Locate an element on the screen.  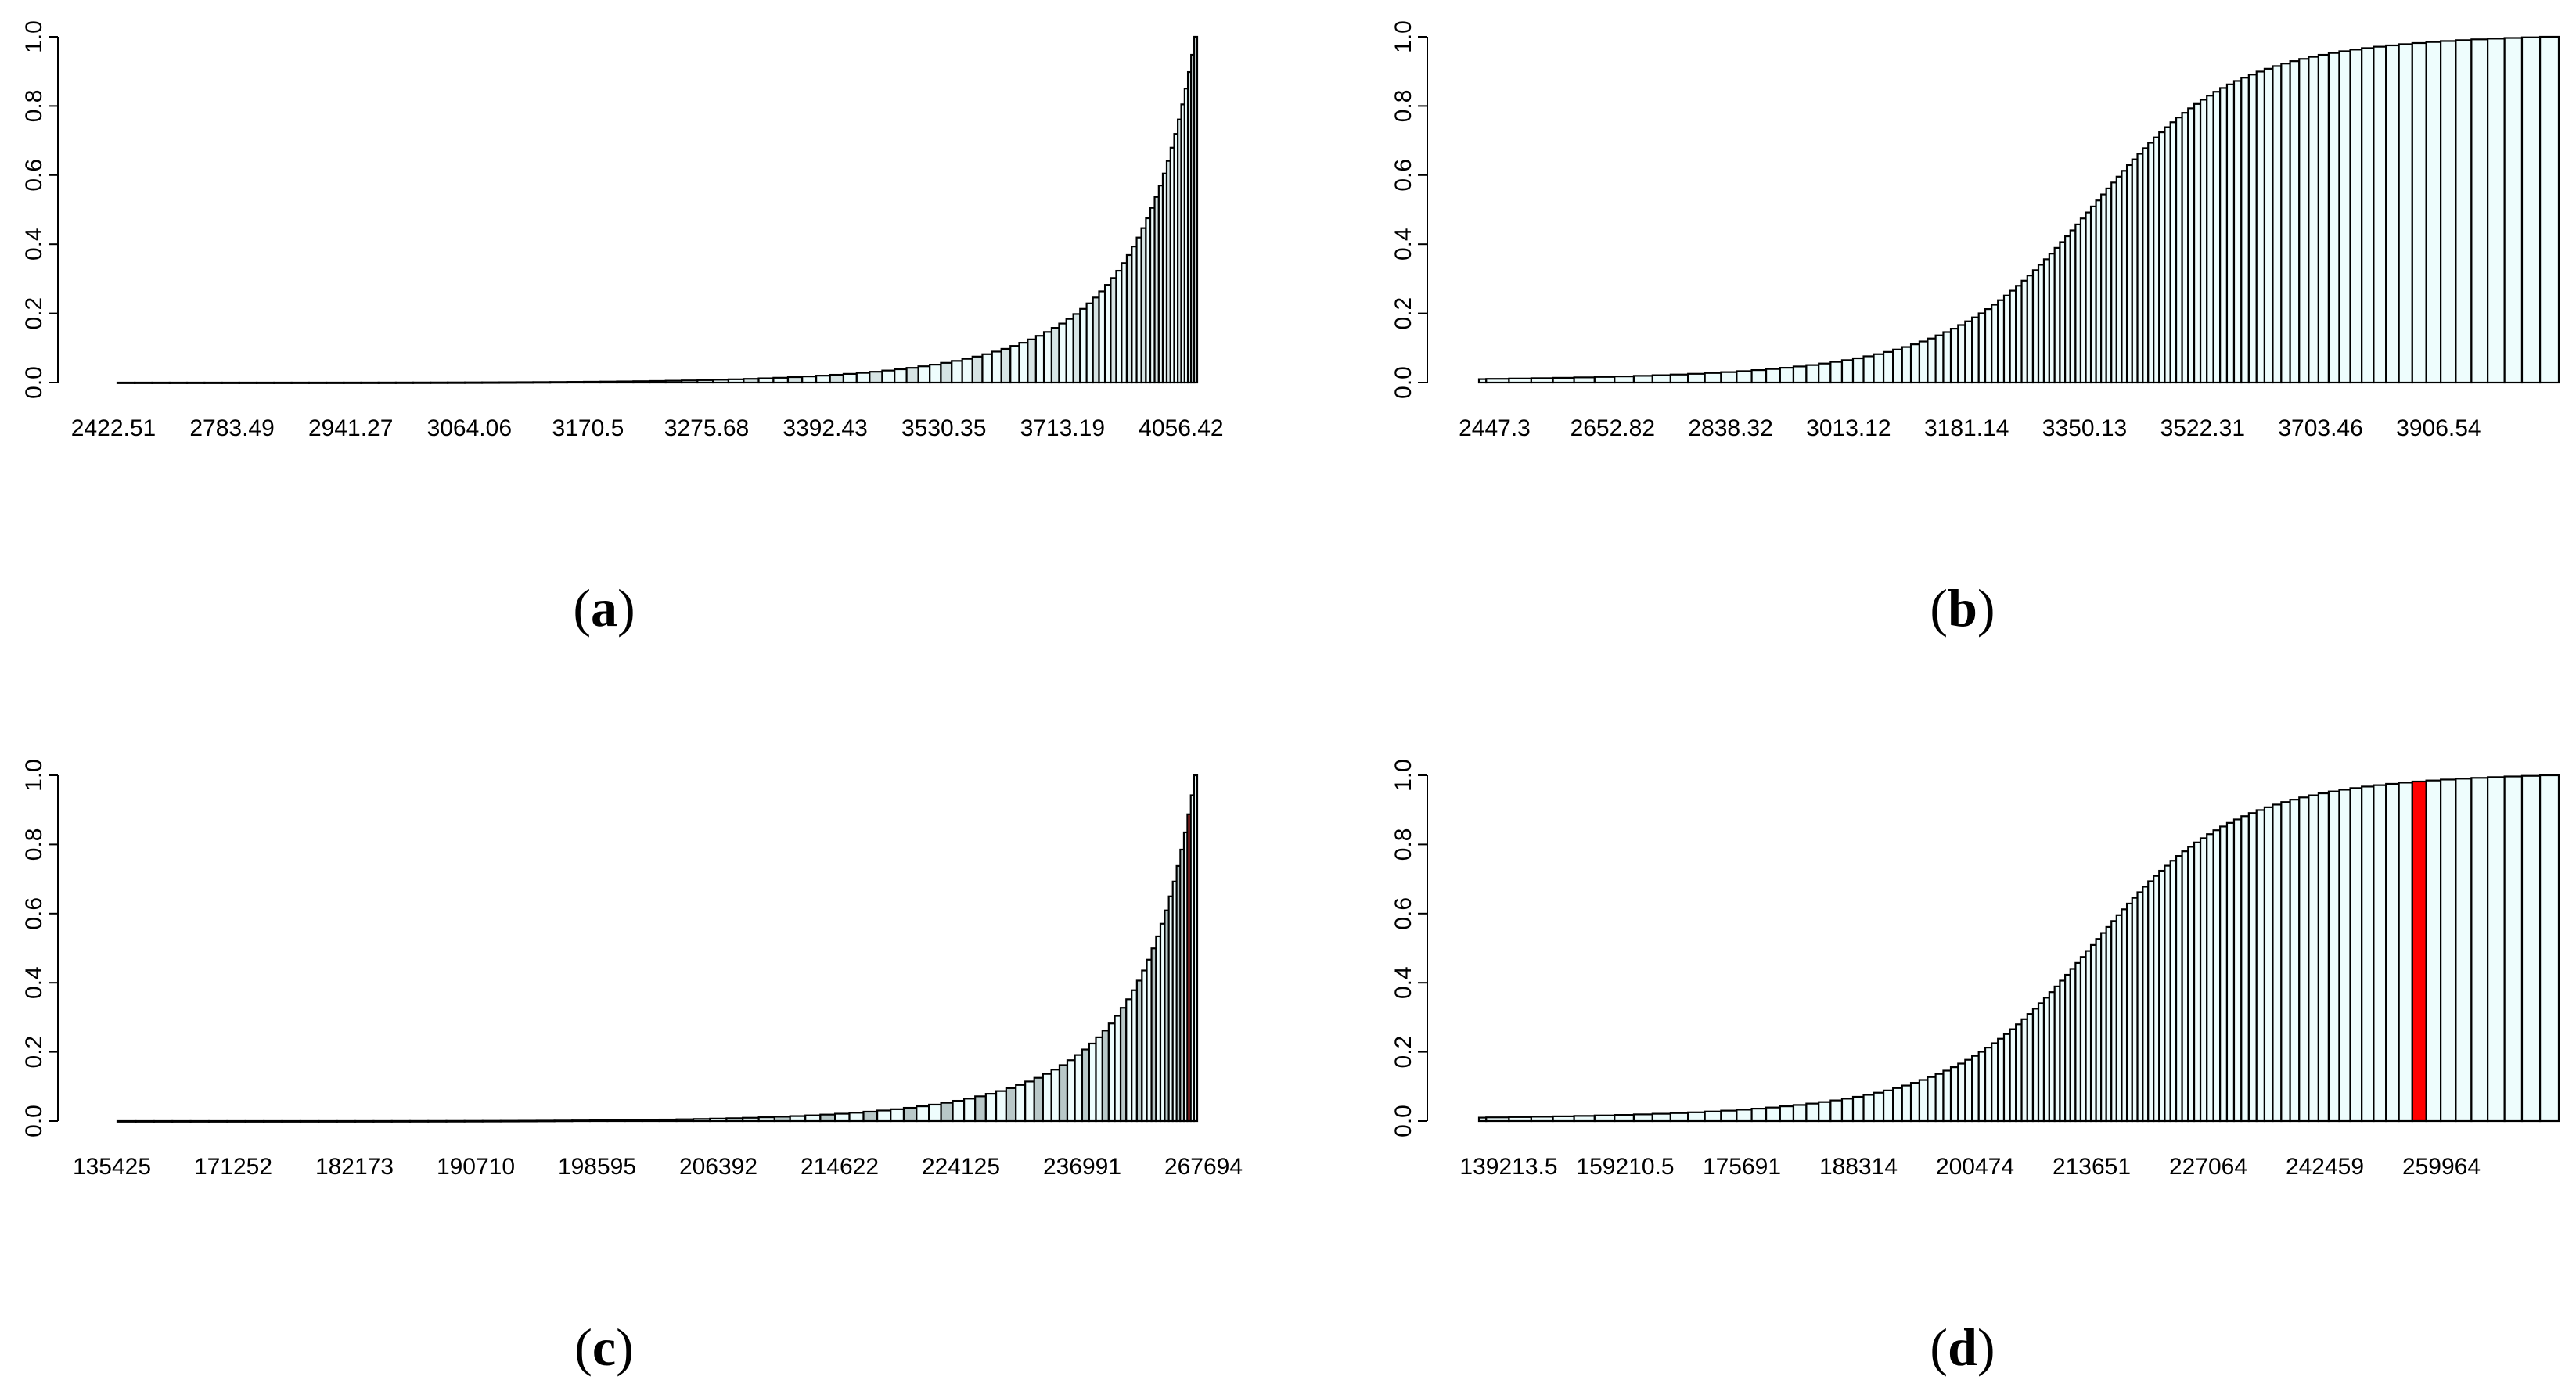
bar-series-a is located at coordinates (657, 210).